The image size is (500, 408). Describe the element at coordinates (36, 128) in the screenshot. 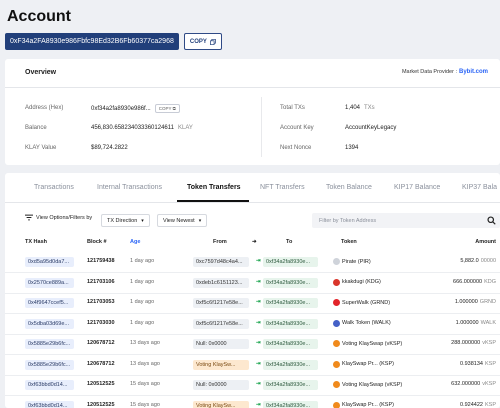

I see `balance-label: Balance` at that location.